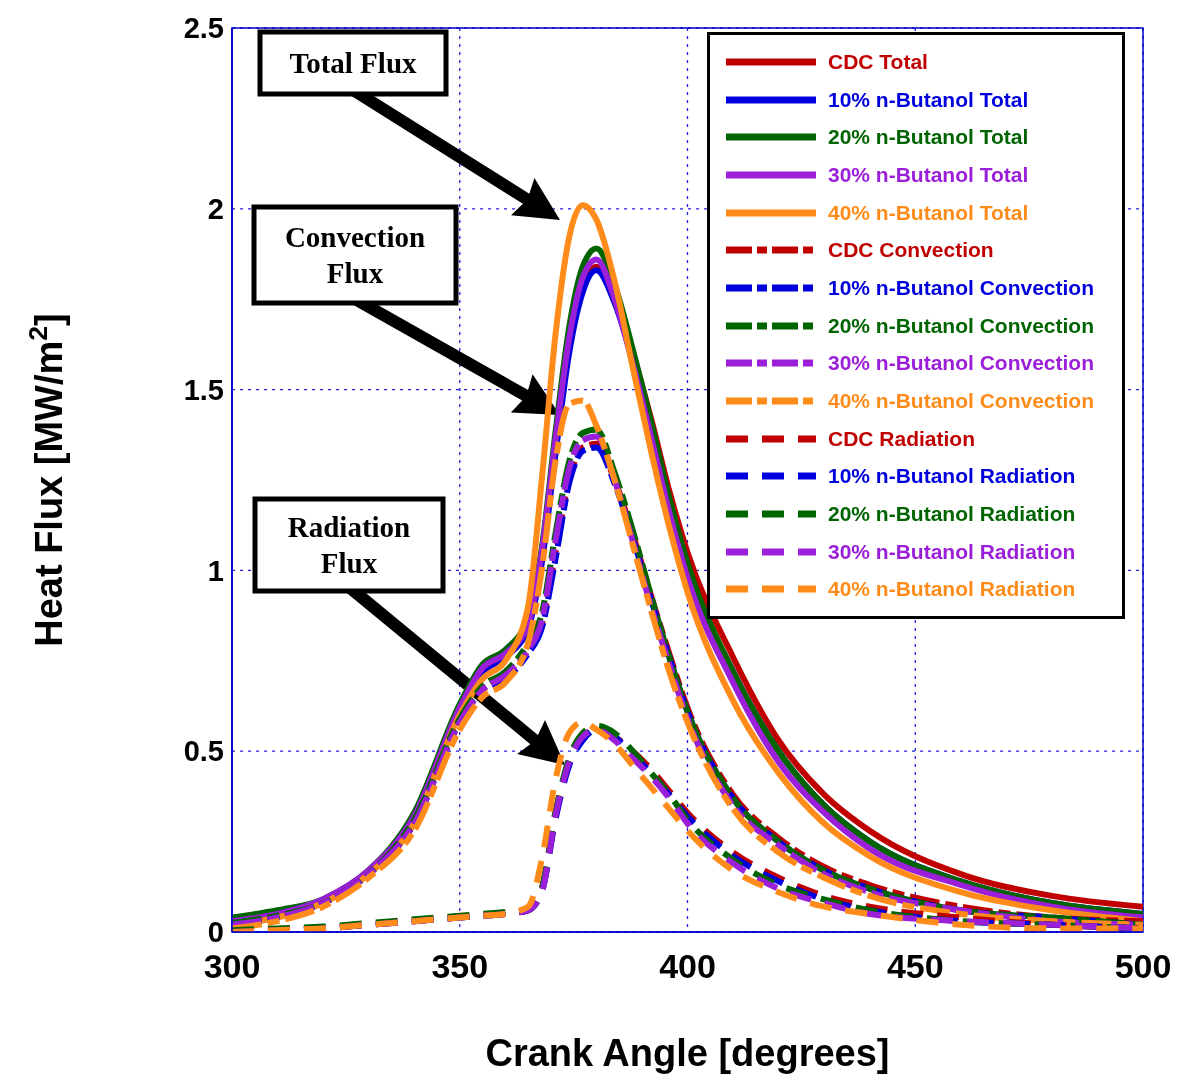 The width and height of the screenshot is (1182, 1088). What do you see at coordinates (460, 966) in the screenshot?
I see `x-tick-label: 350` at bounding box center [460, 966].